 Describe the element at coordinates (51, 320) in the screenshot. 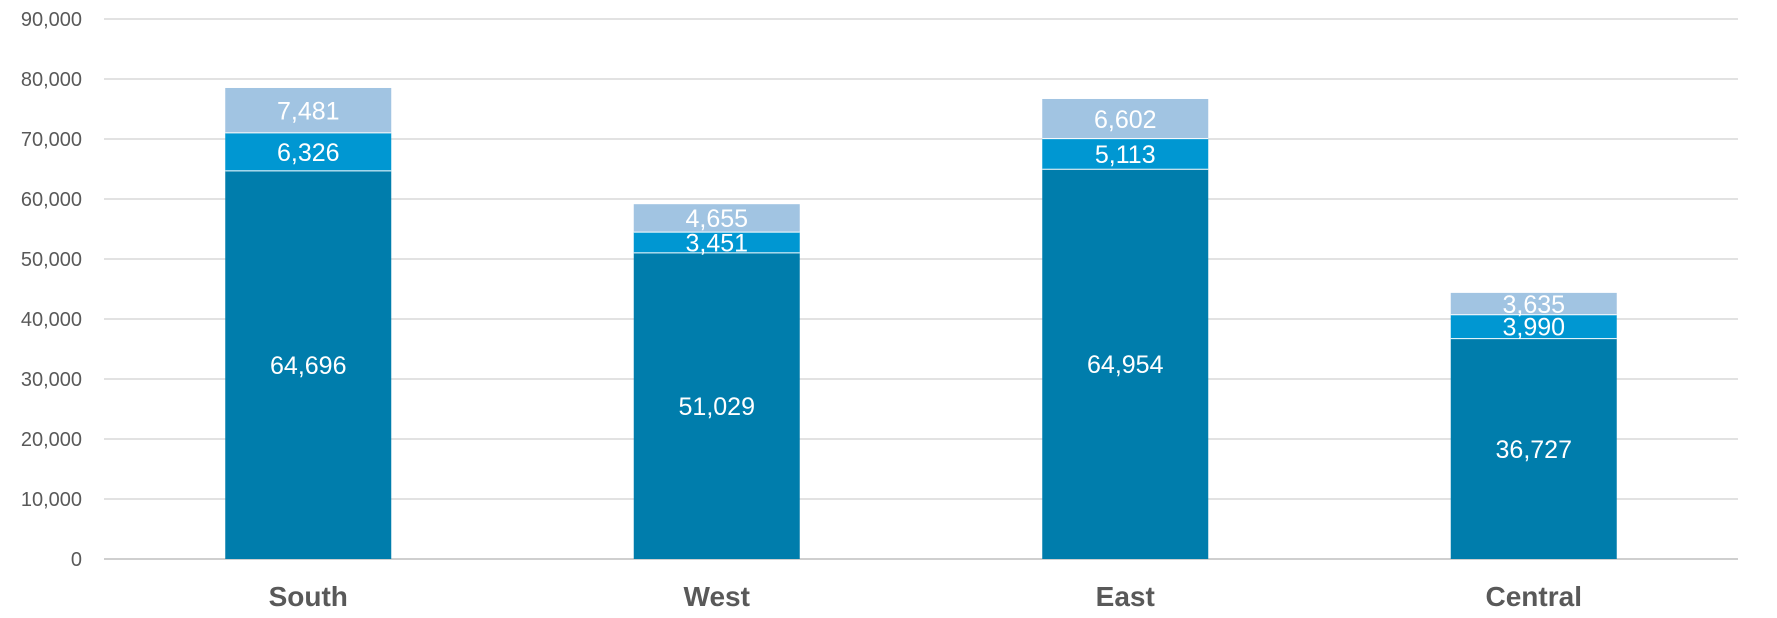

I see `y-tick-label: 40,000` at that location.